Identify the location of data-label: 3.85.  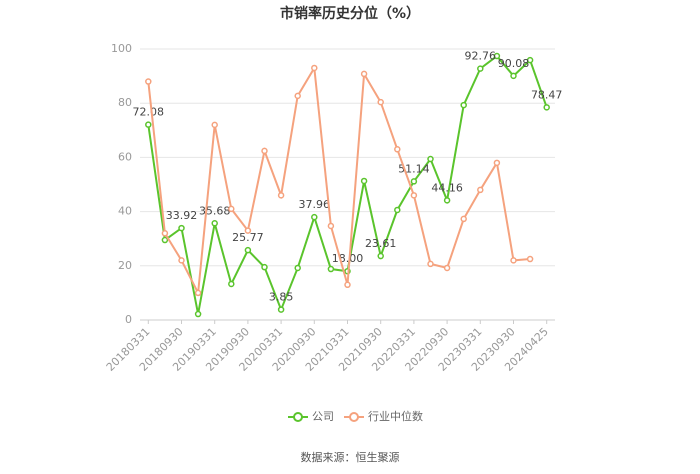
(281, 297).